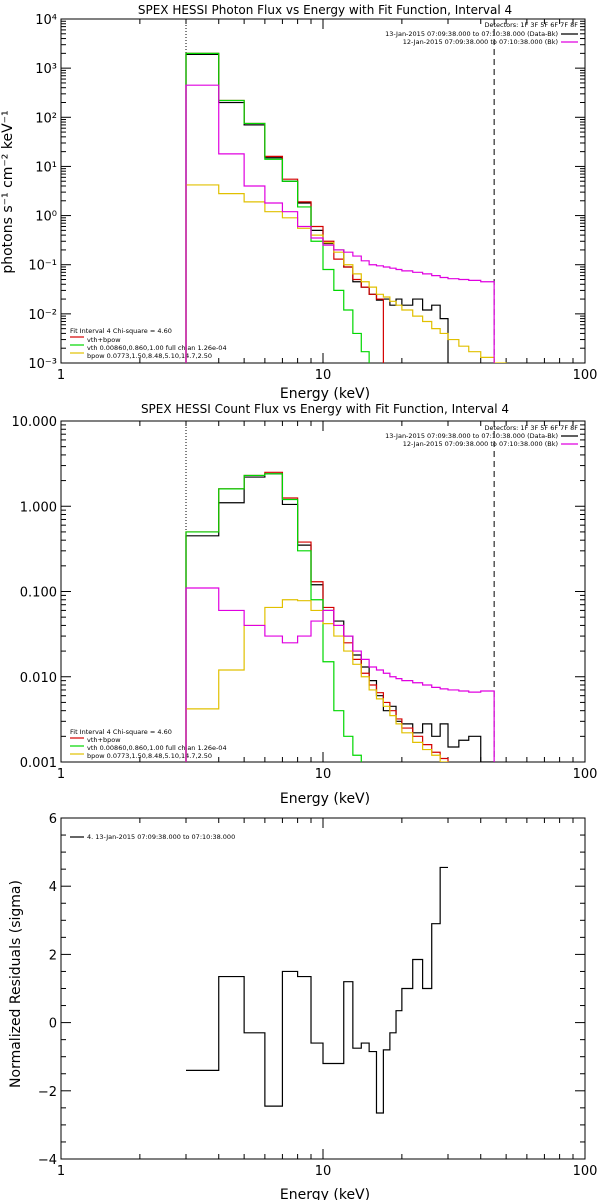 This screenshot has height=1200, width=600. Describe the element at coordinates (53, 819) in the screenshot. I see `y-tick-label: 6` at that location.